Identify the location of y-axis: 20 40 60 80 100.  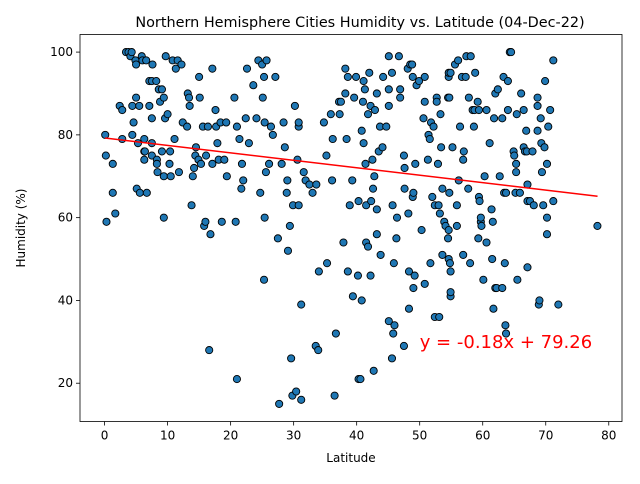
(65, 217).